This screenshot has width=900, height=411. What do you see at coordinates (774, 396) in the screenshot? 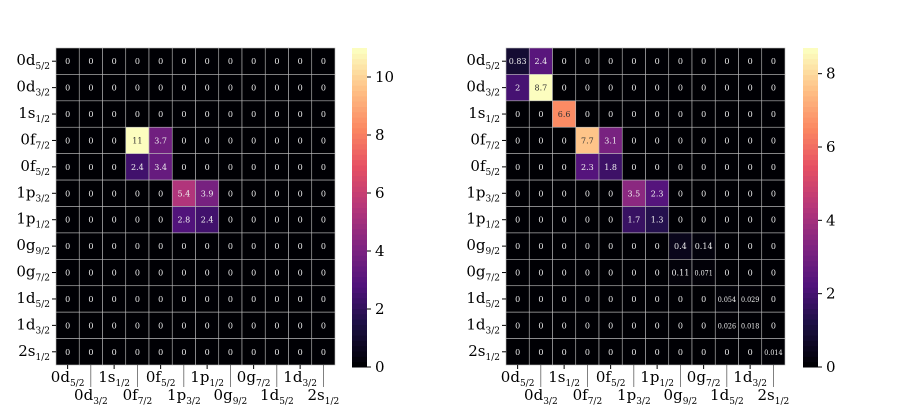
I see `x-tick-label: 2s1/2` at bounding box center [774, 396].